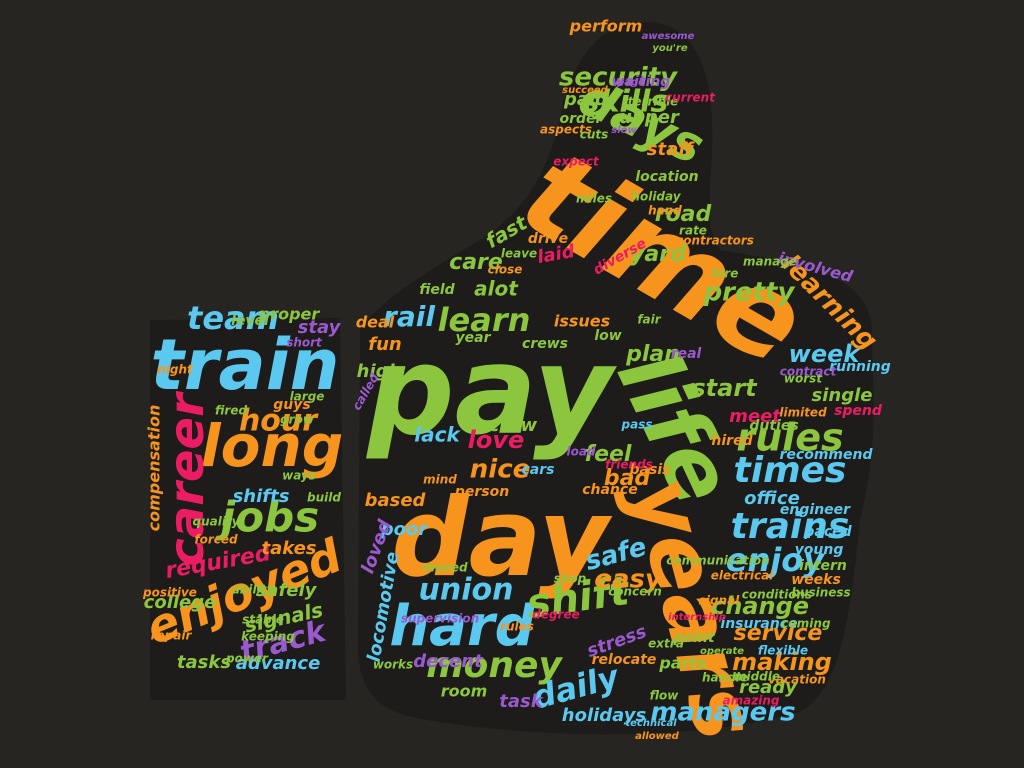 The width and height of the screenshot is (1024, 768). I want to click on word-yard: yard, so click(658, 254).